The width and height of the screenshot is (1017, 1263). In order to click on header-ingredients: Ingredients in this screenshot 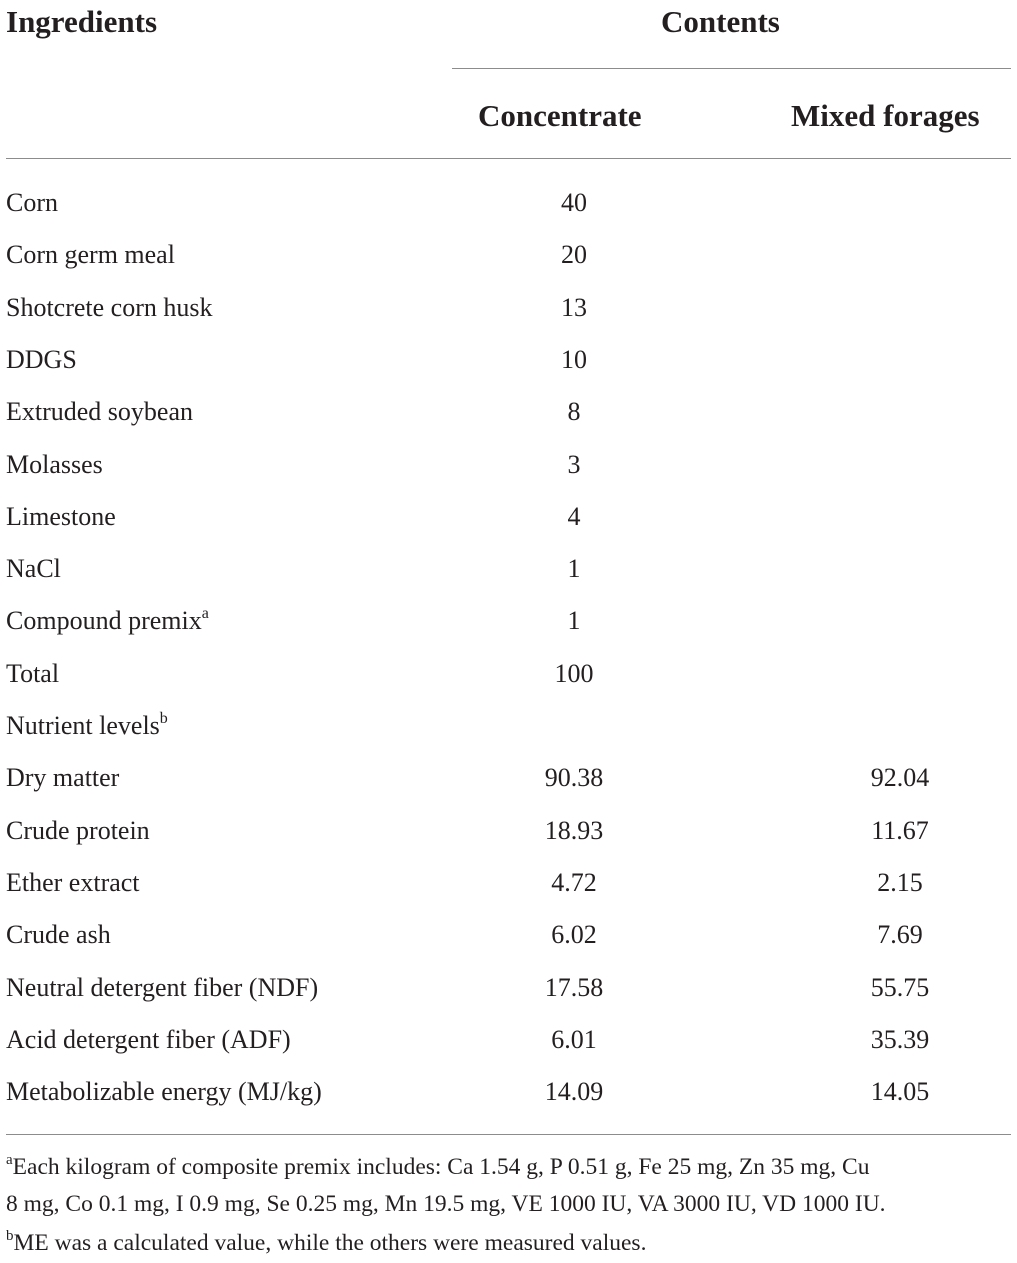, I will do `click(82, 21)`.